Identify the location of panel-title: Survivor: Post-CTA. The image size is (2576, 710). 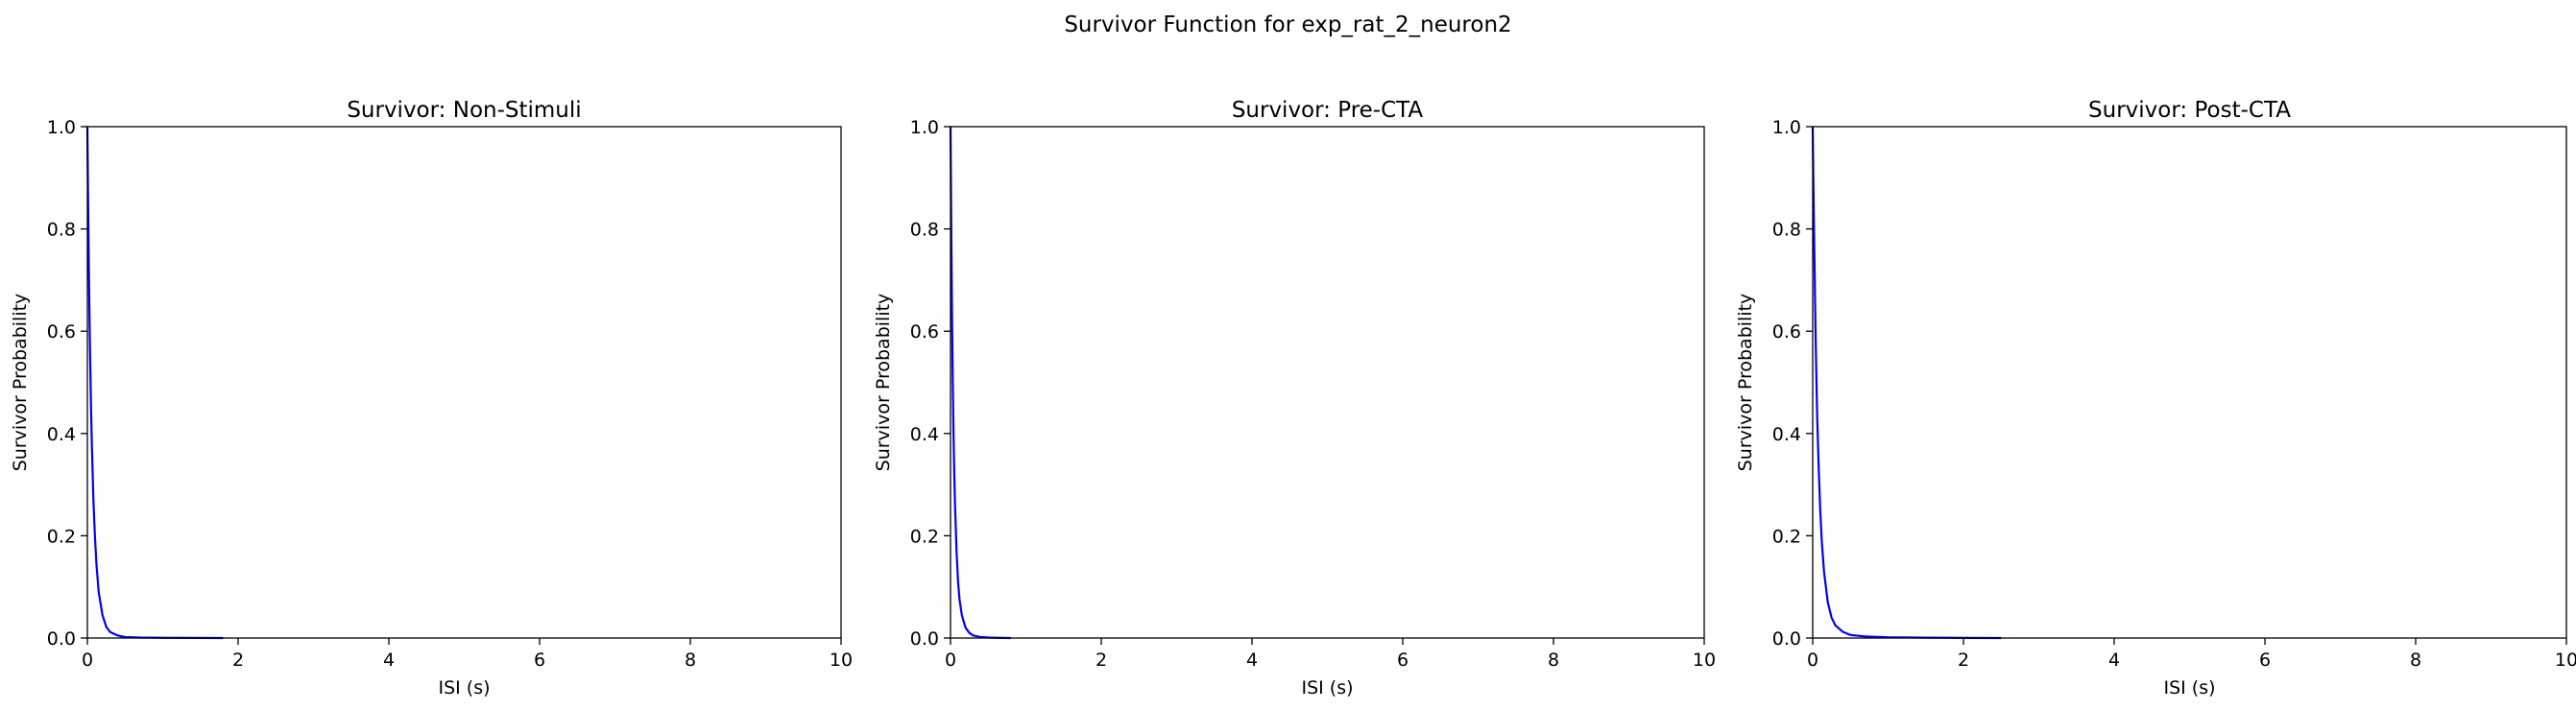
(2189, 110).